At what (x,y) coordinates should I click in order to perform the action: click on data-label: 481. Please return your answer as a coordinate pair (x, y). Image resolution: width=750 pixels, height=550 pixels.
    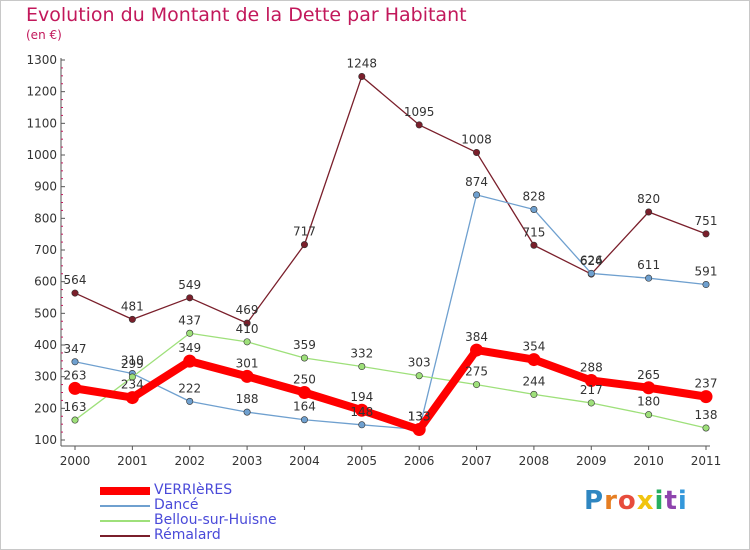
    Looking at the image, I should click on (132, 306).